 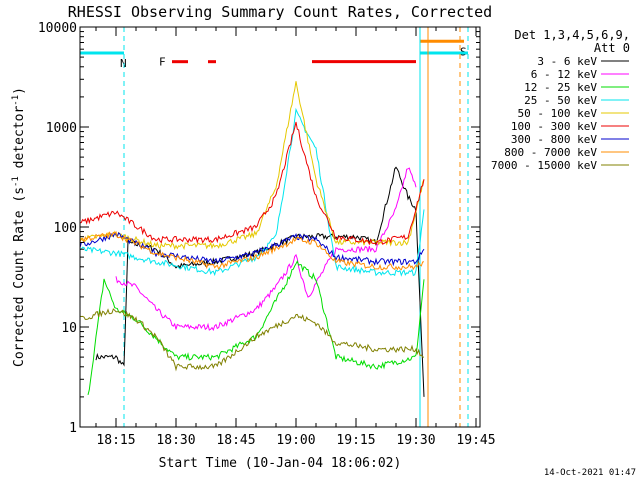 What do you see at coordinates (175, 440) in the screenshot?
I see `x-tick-label: 18:30` at bounding box center [175, 440].